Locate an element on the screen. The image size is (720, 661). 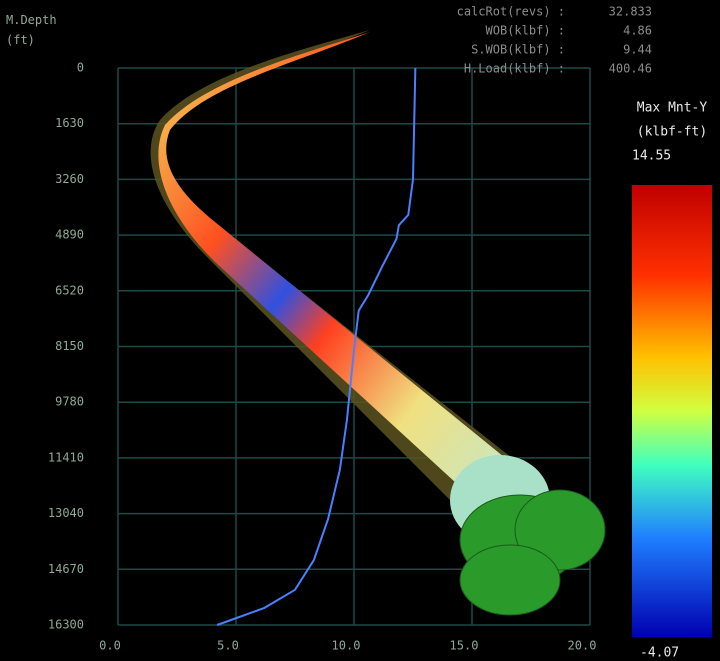
colorbar-max: 14.55 is located at coordinates (651, 156).